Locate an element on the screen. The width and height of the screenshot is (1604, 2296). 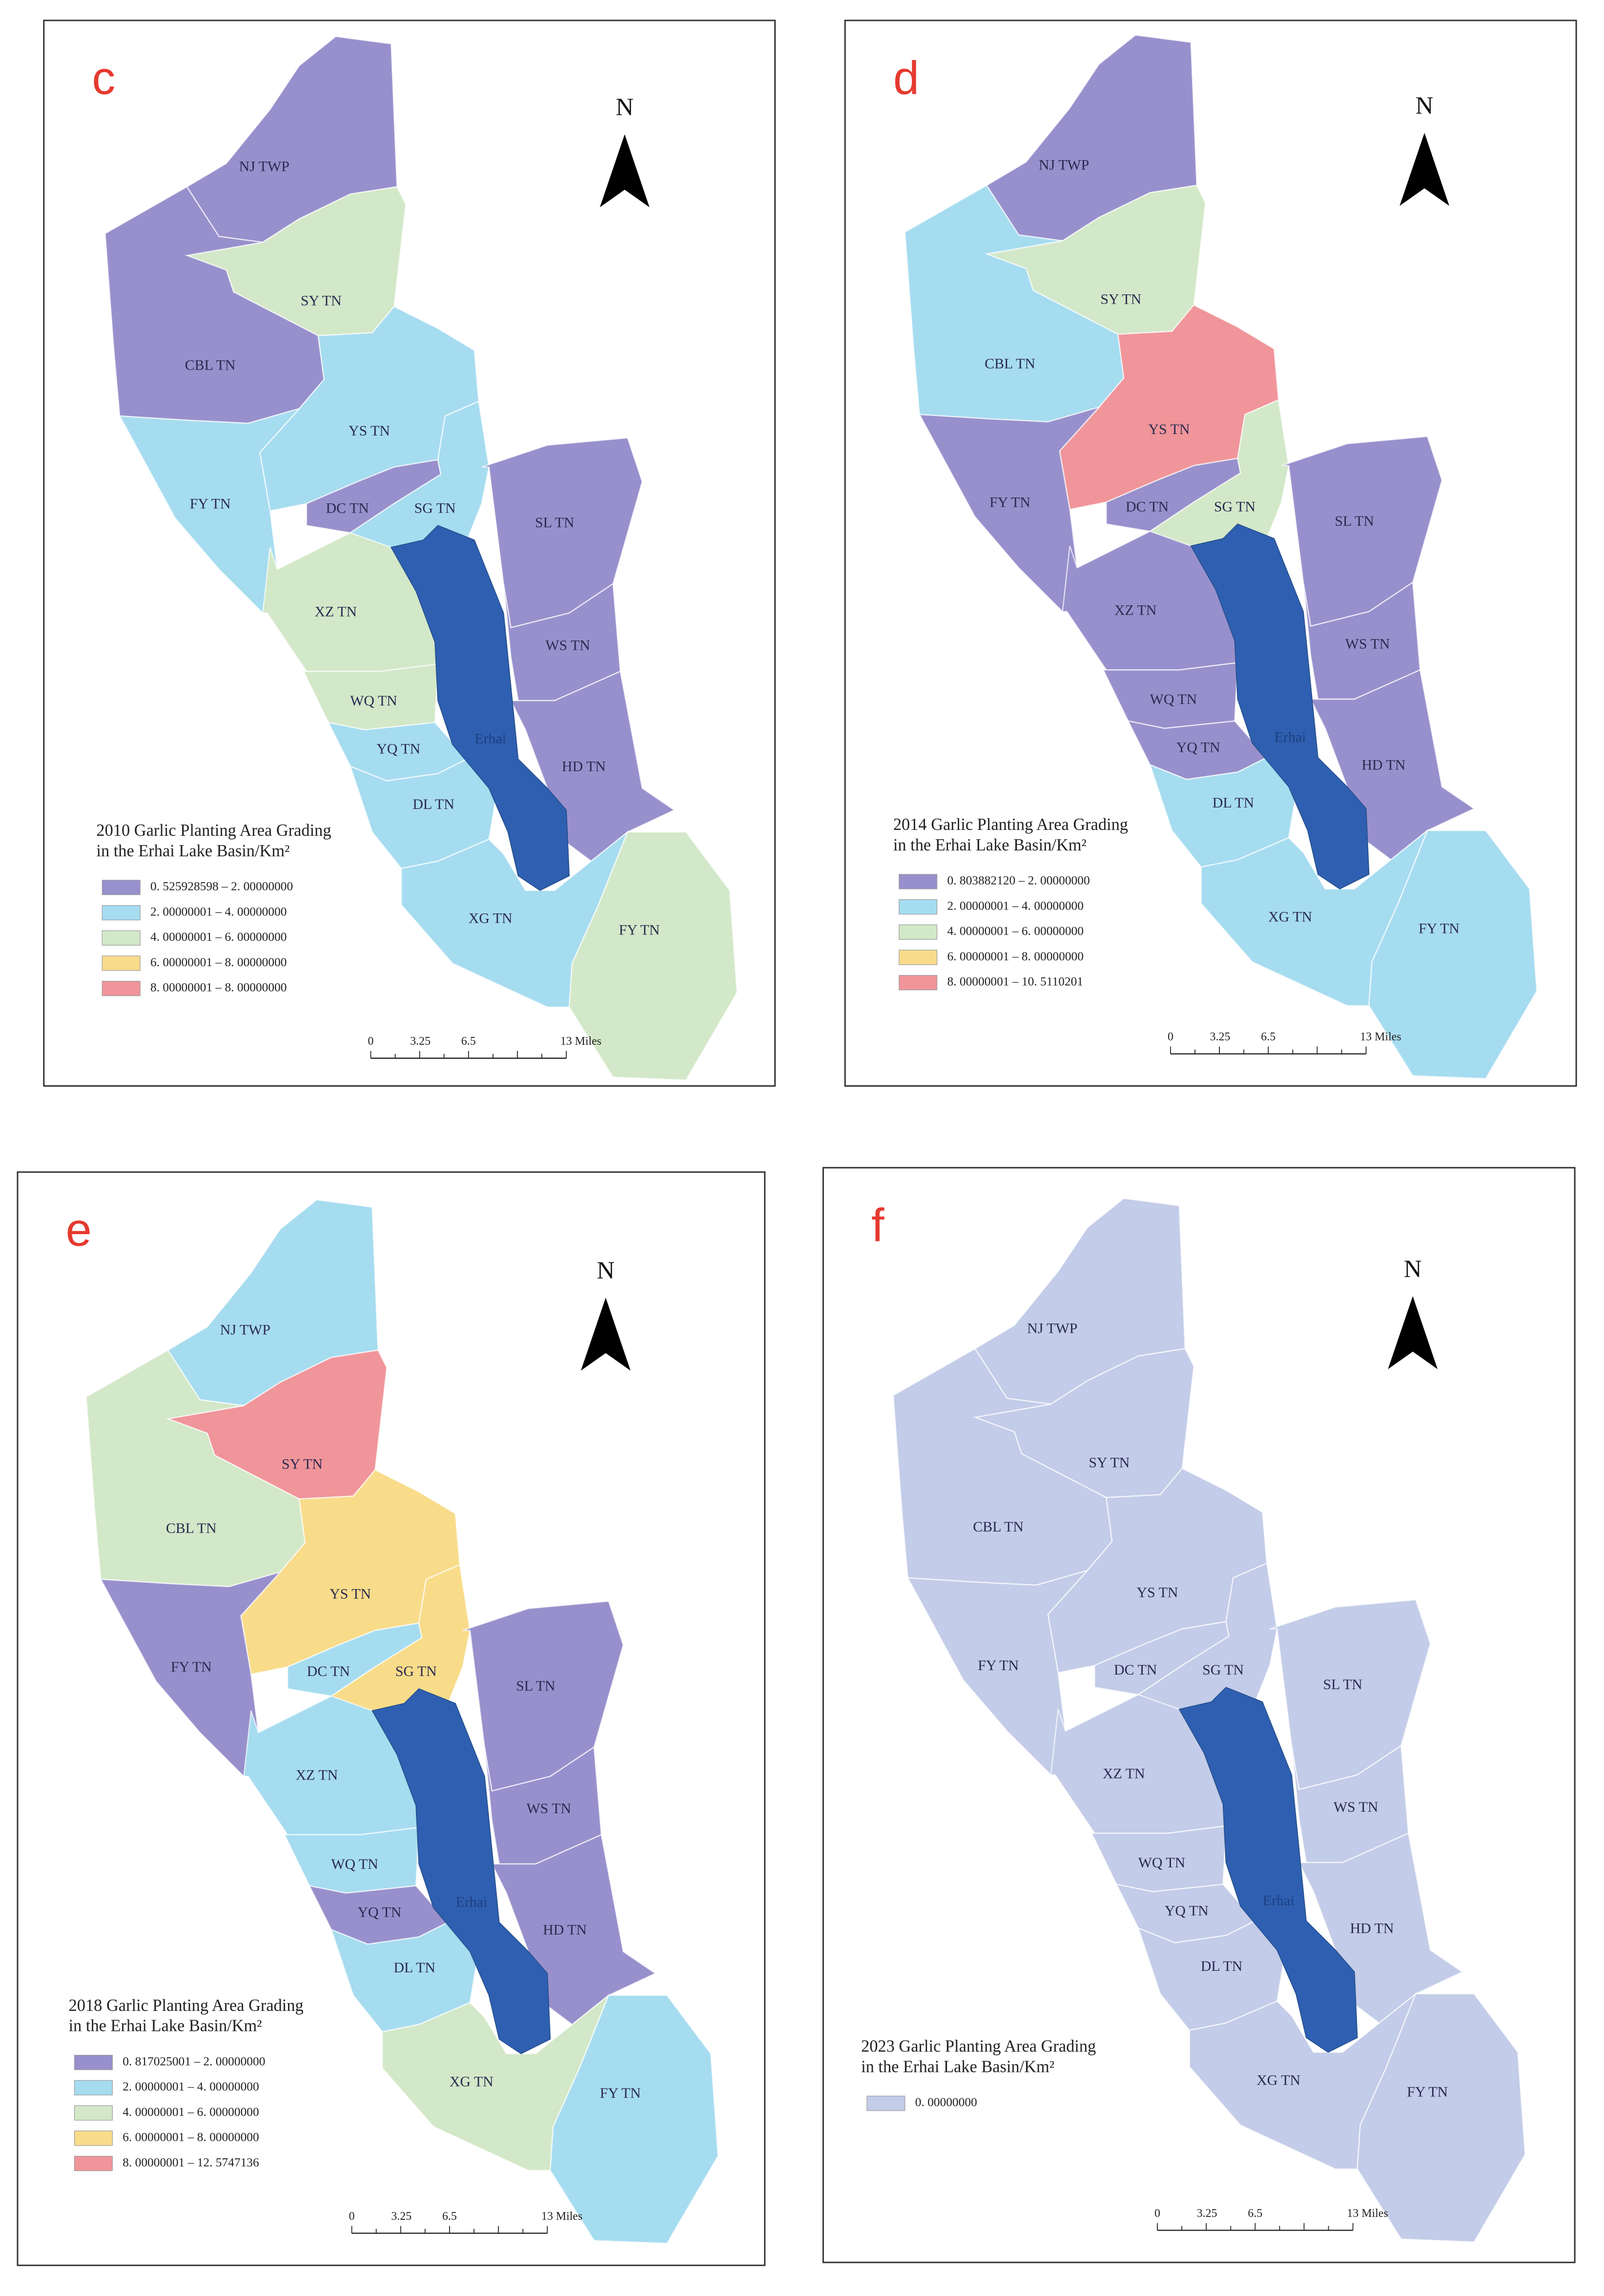
region-label: HD TN is located at coordinates (1372, 1928).